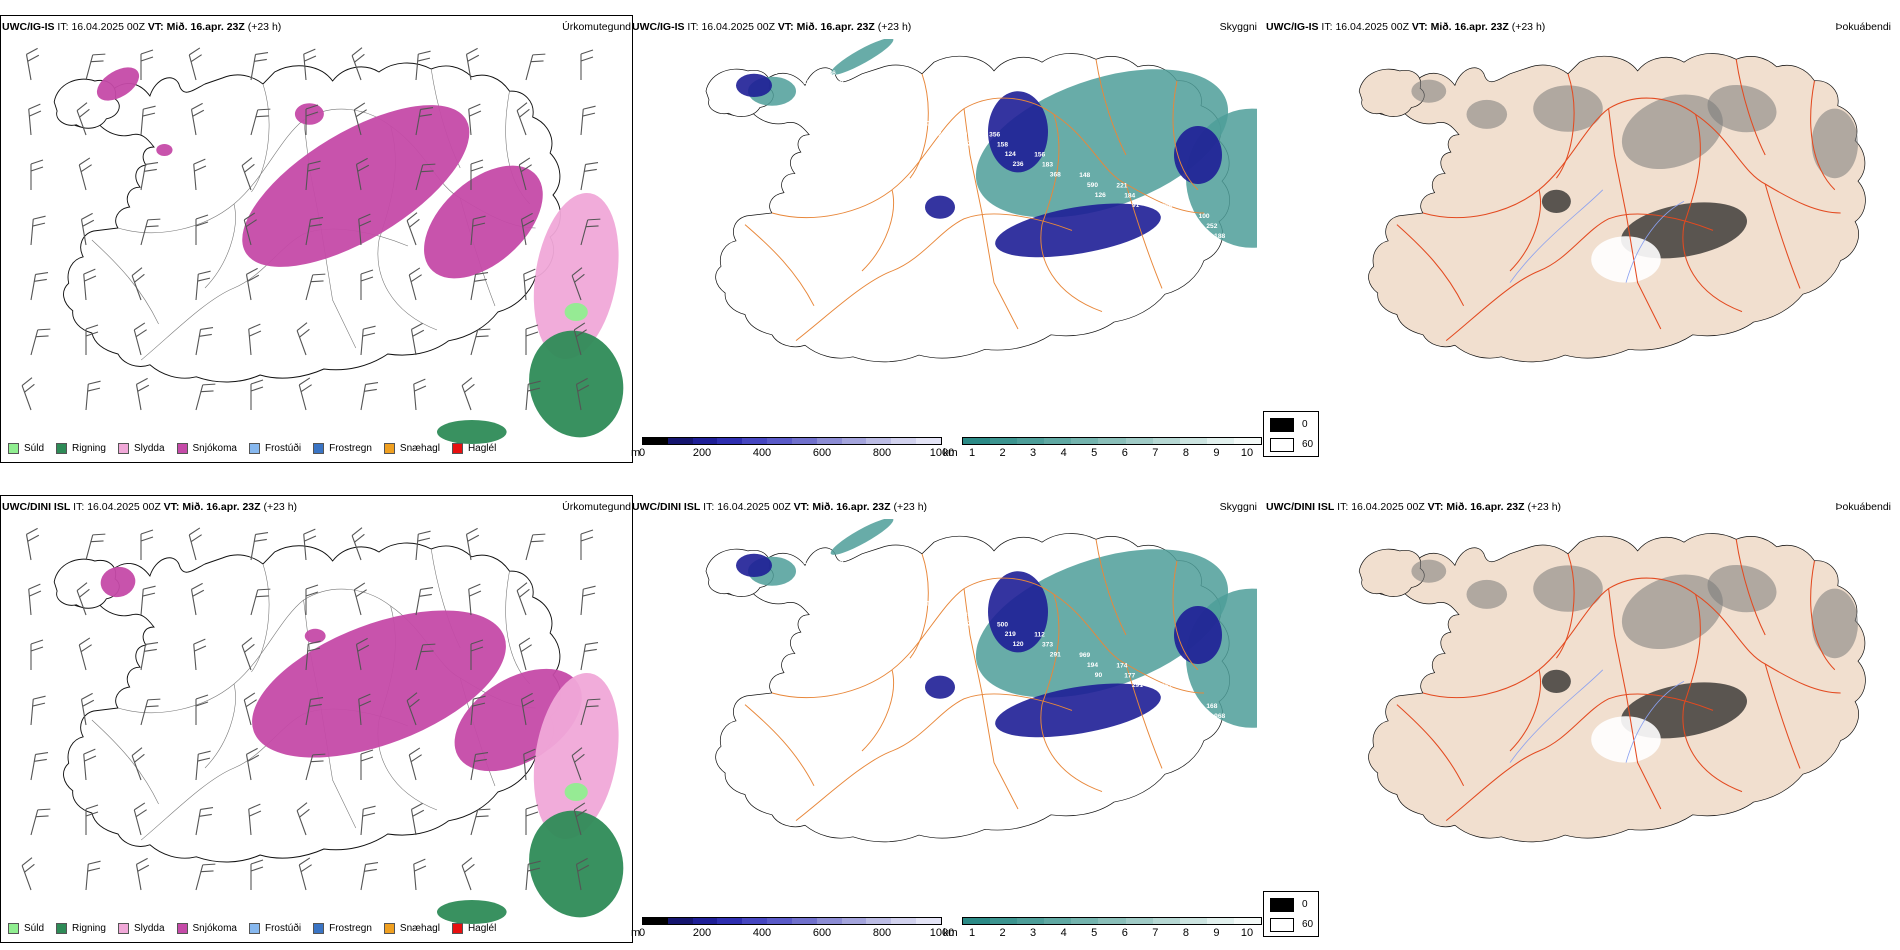 Image resolution: width=1900 pixels, height=950 pixels. Describe the element at coordinates (793, 237) in the screenshot. I see `height-label: 221` at that location.